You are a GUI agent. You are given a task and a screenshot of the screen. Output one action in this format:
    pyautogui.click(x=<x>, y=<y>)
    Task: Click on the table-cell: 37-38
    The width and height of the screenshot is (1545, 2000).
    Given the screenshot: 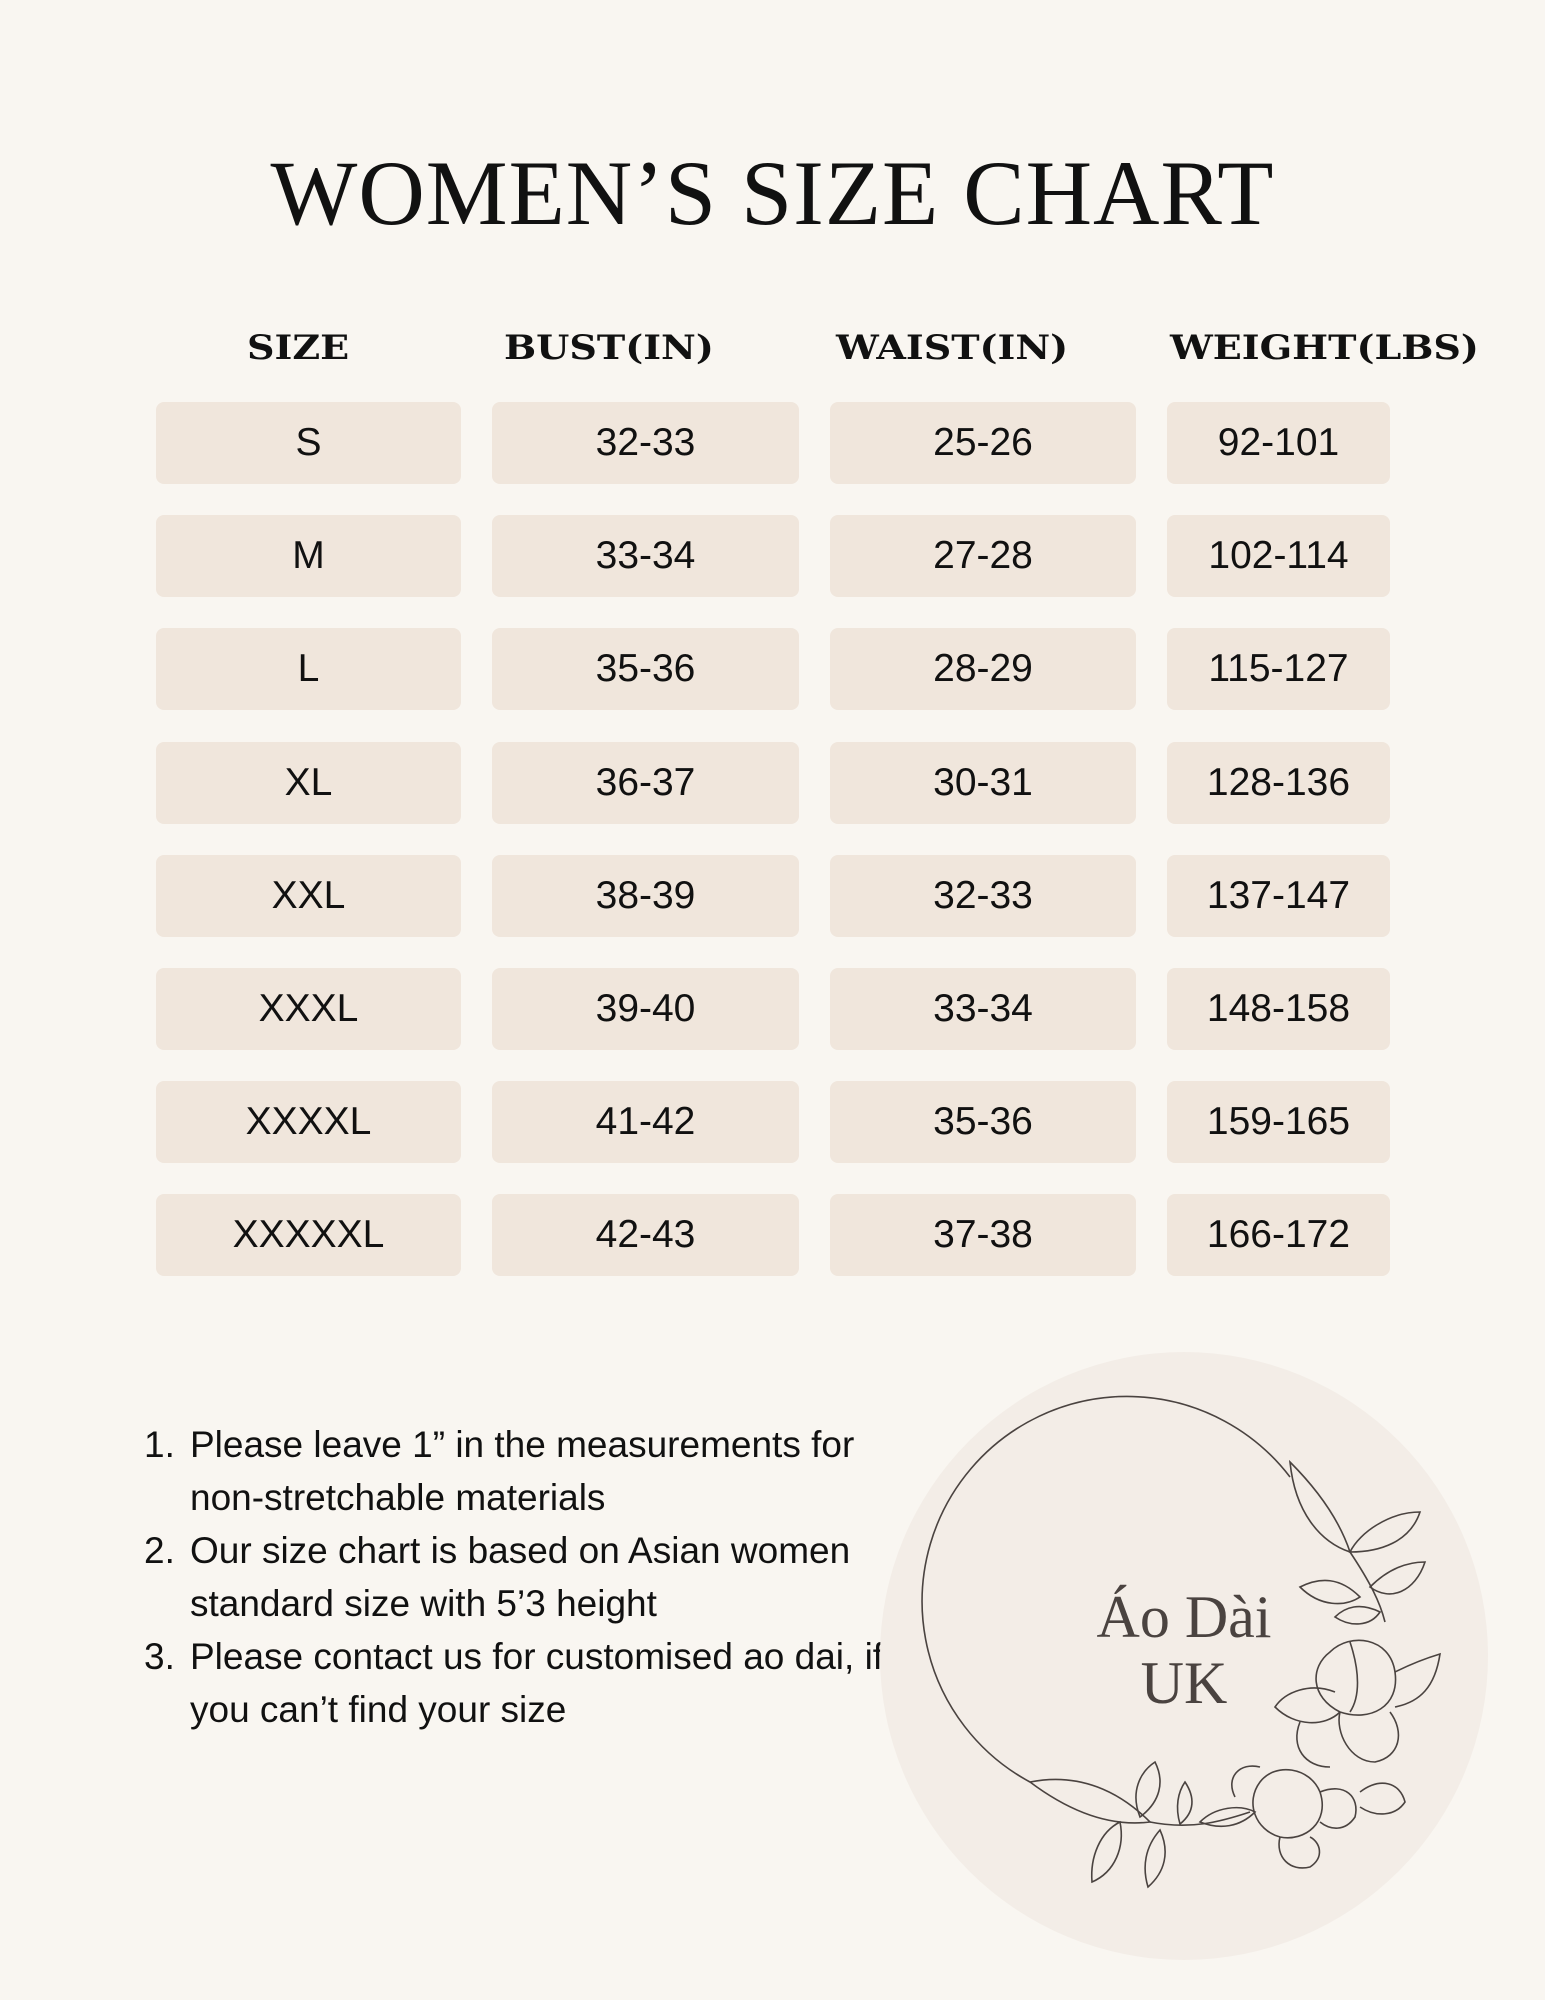 What is the action you would take?
    pyautogui.click(x=983, y=1235)
    